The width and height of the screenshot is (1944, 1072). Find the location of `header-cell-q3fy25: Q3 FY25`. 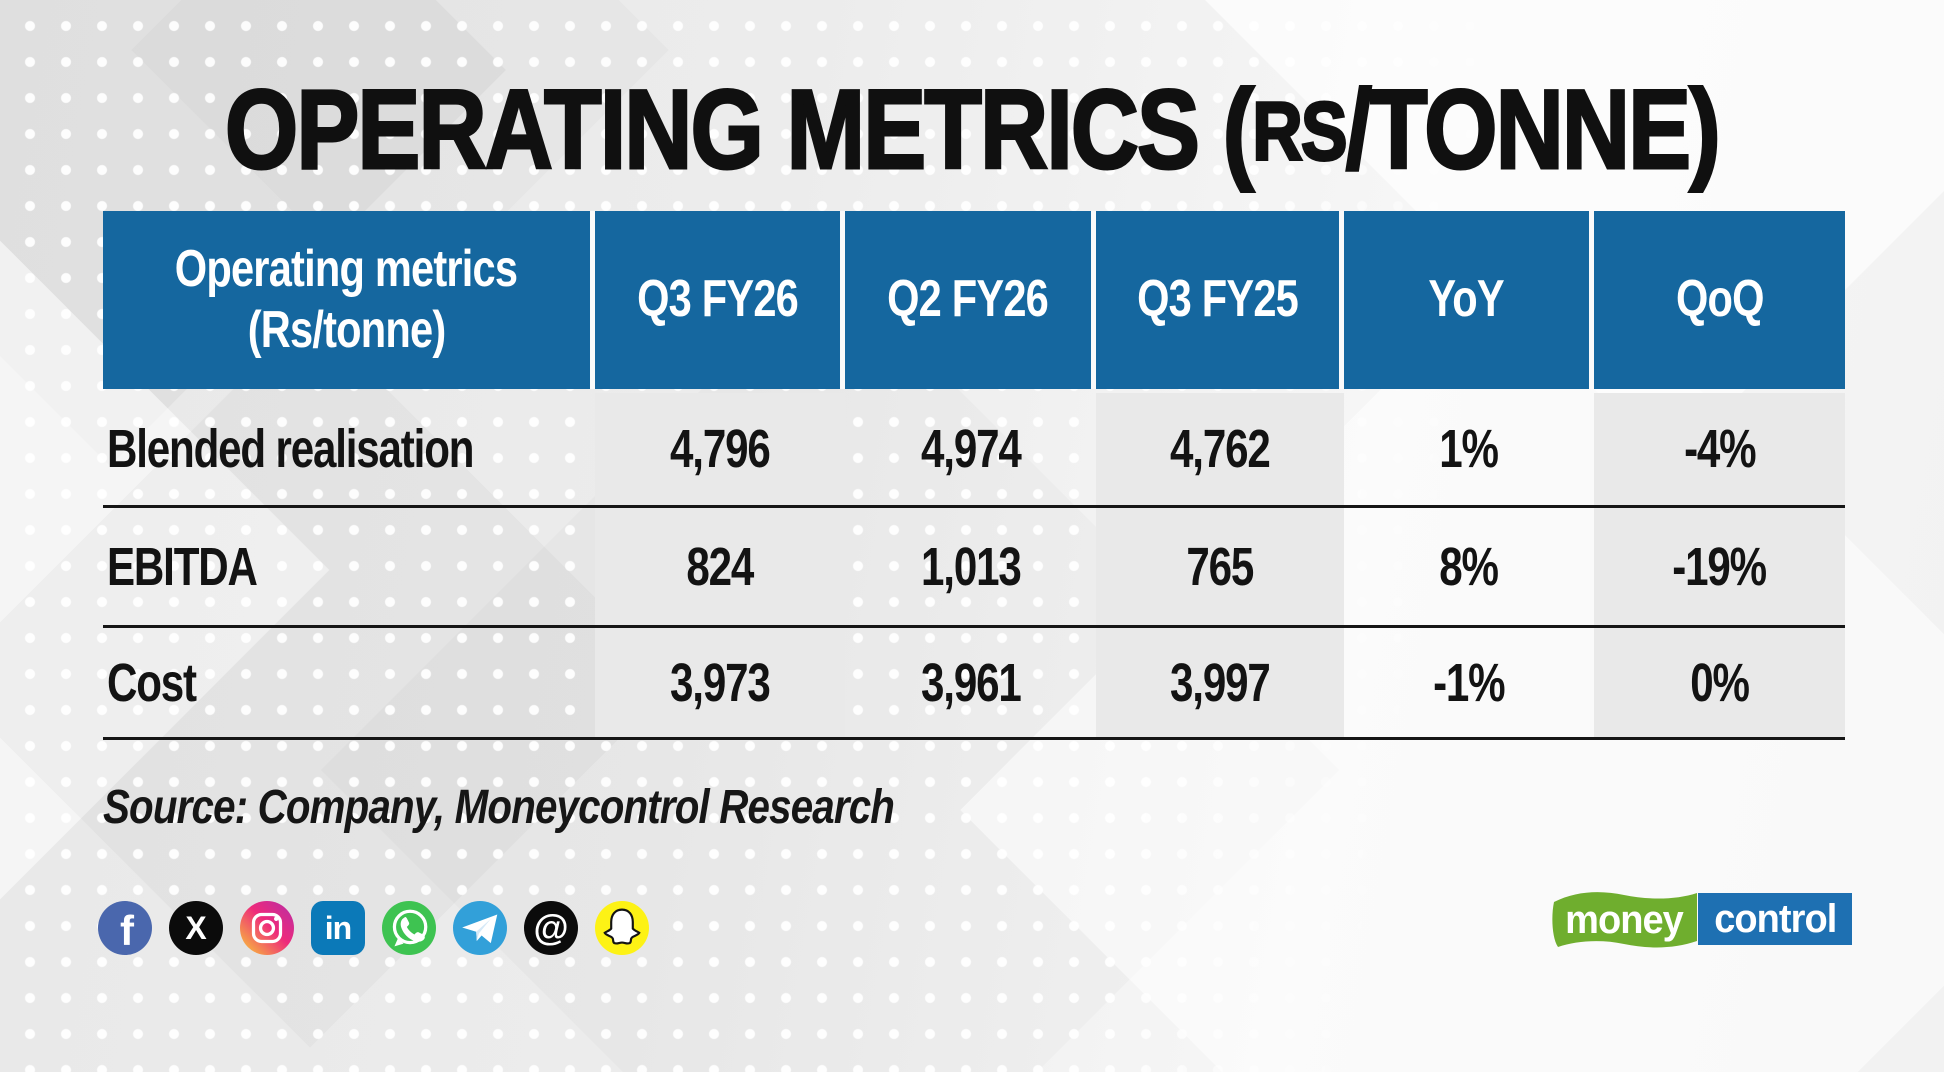

header-cell-q3fy25: Q3 FY25 is located at coordinates (1220, 300).